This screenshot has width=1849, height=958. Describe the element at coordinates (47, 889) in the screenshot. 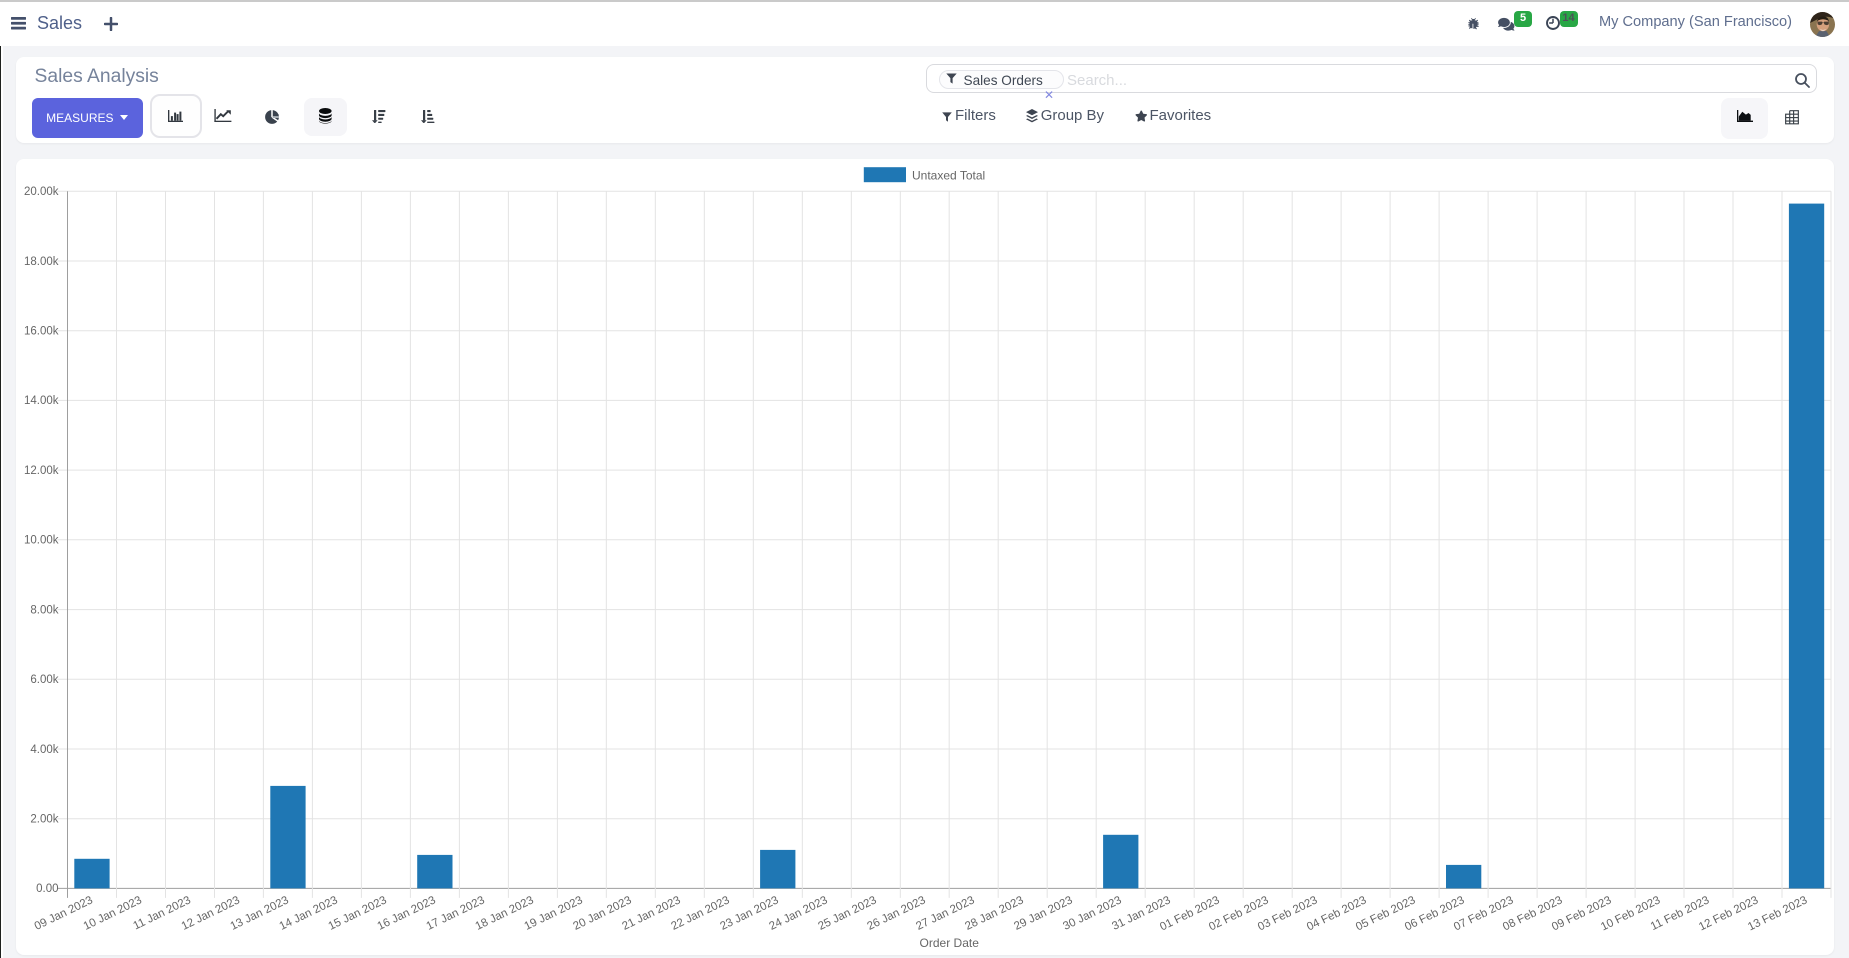

I see `svg-text: 0.00` at that location.